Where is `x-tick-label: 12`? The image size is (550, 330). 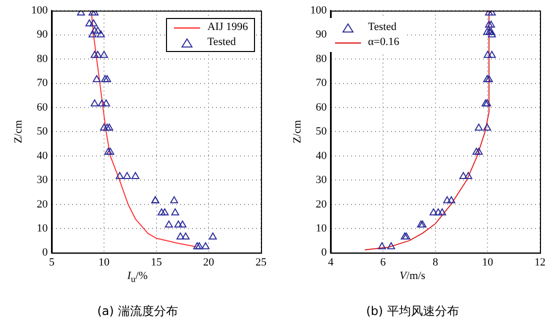
x-tick-label: 12 is located at coordinates (540, 262).